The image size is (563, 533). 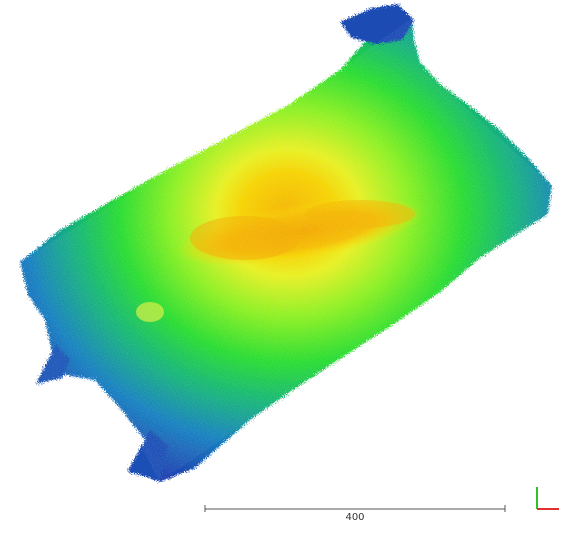 I want to click on scale-bar-label: 400, so click(x=355, y=517).